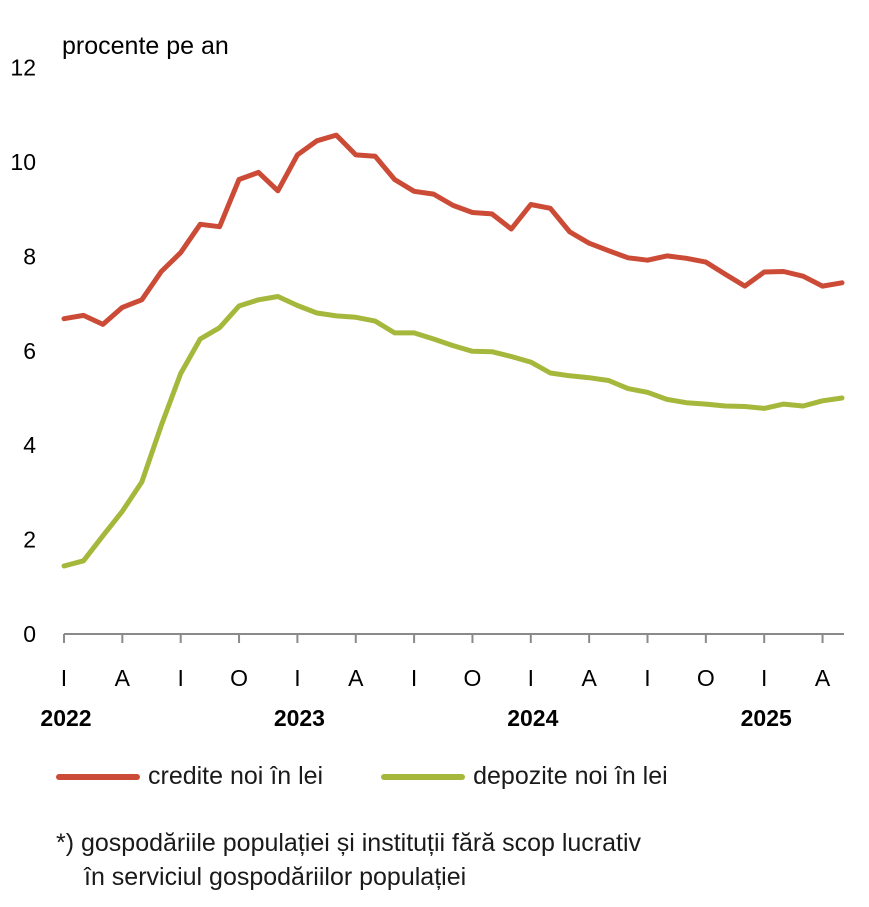 Image resolution: width=869 pixels, height=907 pixels. What do you see at coordinates (423, 776) in the screenshot?
I see `legend-swatch-depozite` at bounding box center [423, 776].